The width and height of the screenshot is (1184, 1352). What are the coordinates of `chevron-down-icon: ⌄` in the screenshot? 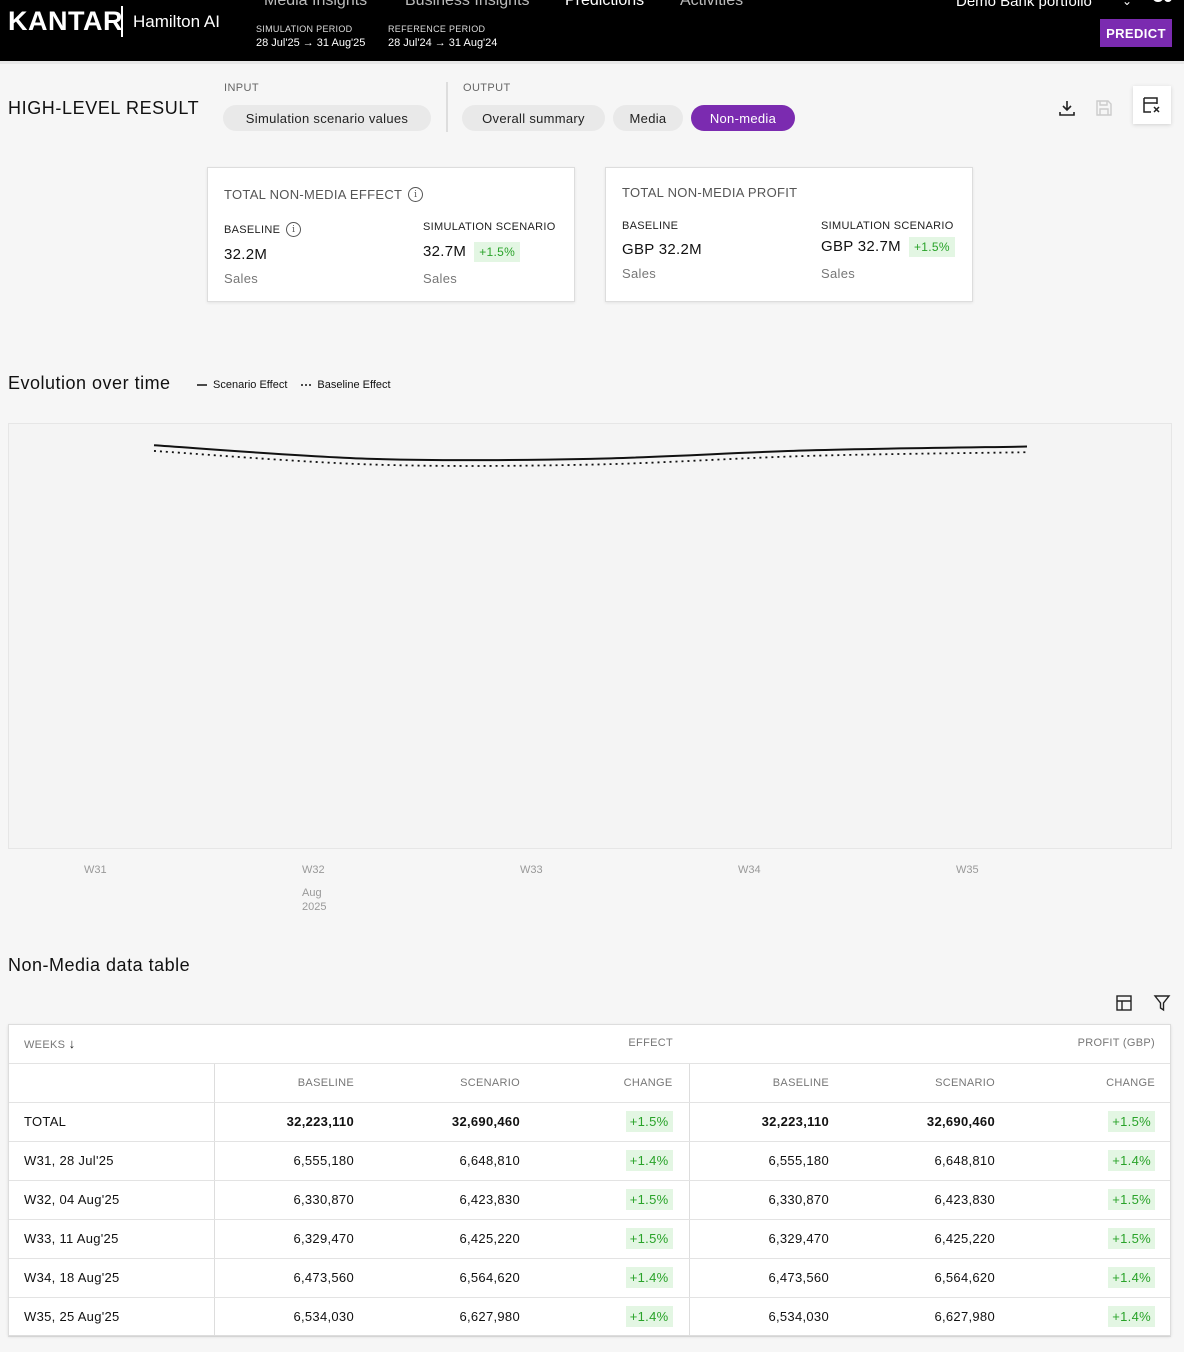 It's located at (1127, 4).